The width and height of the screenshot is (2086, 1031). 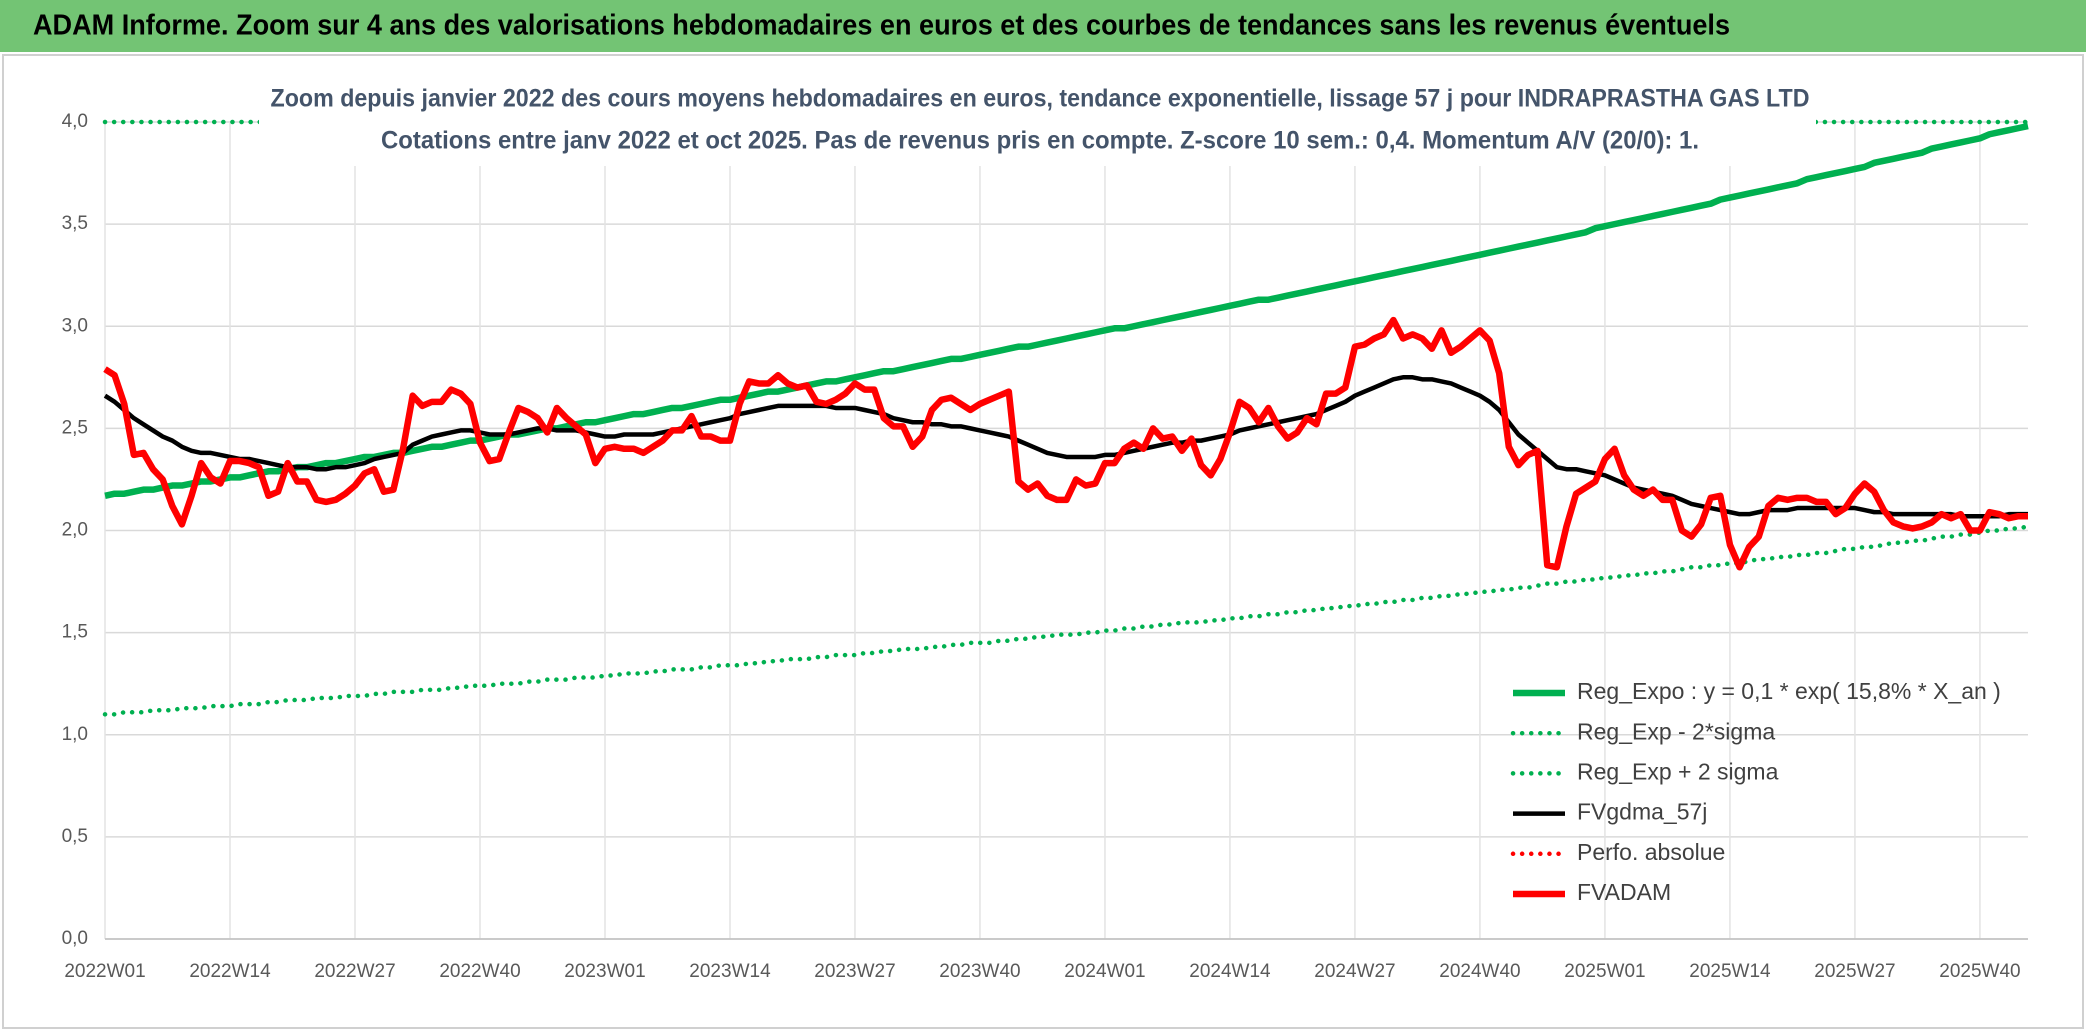 I want to click on y-tick-label: 4,0, so click(x=75, y=121).